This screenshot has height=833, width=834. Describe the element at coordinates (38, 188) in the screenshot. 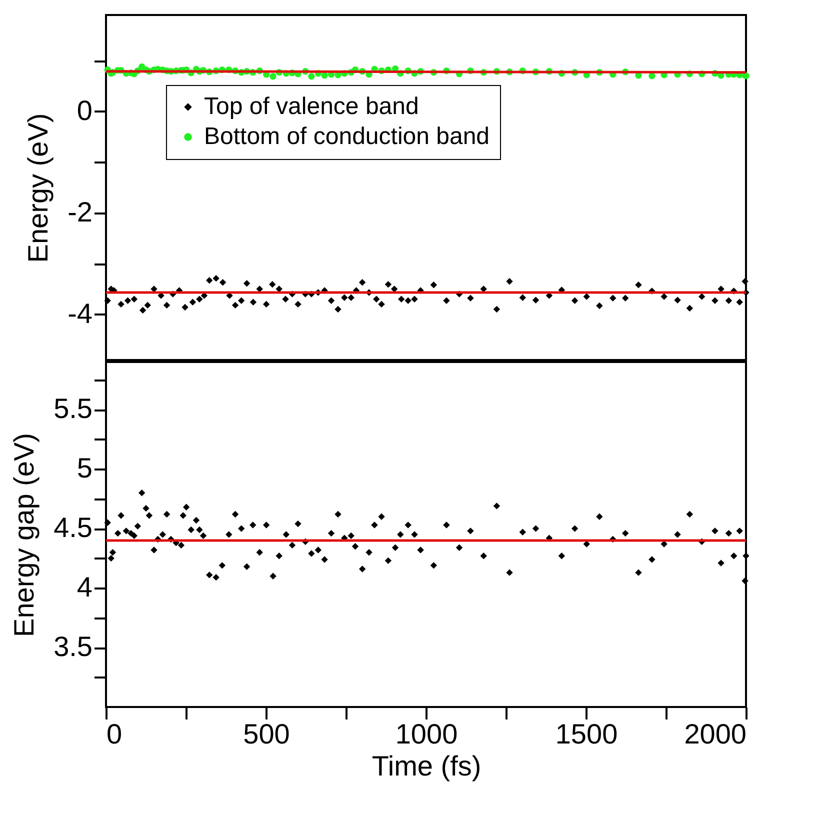

I see `y-axis-title: Energy (eV)` at that location.